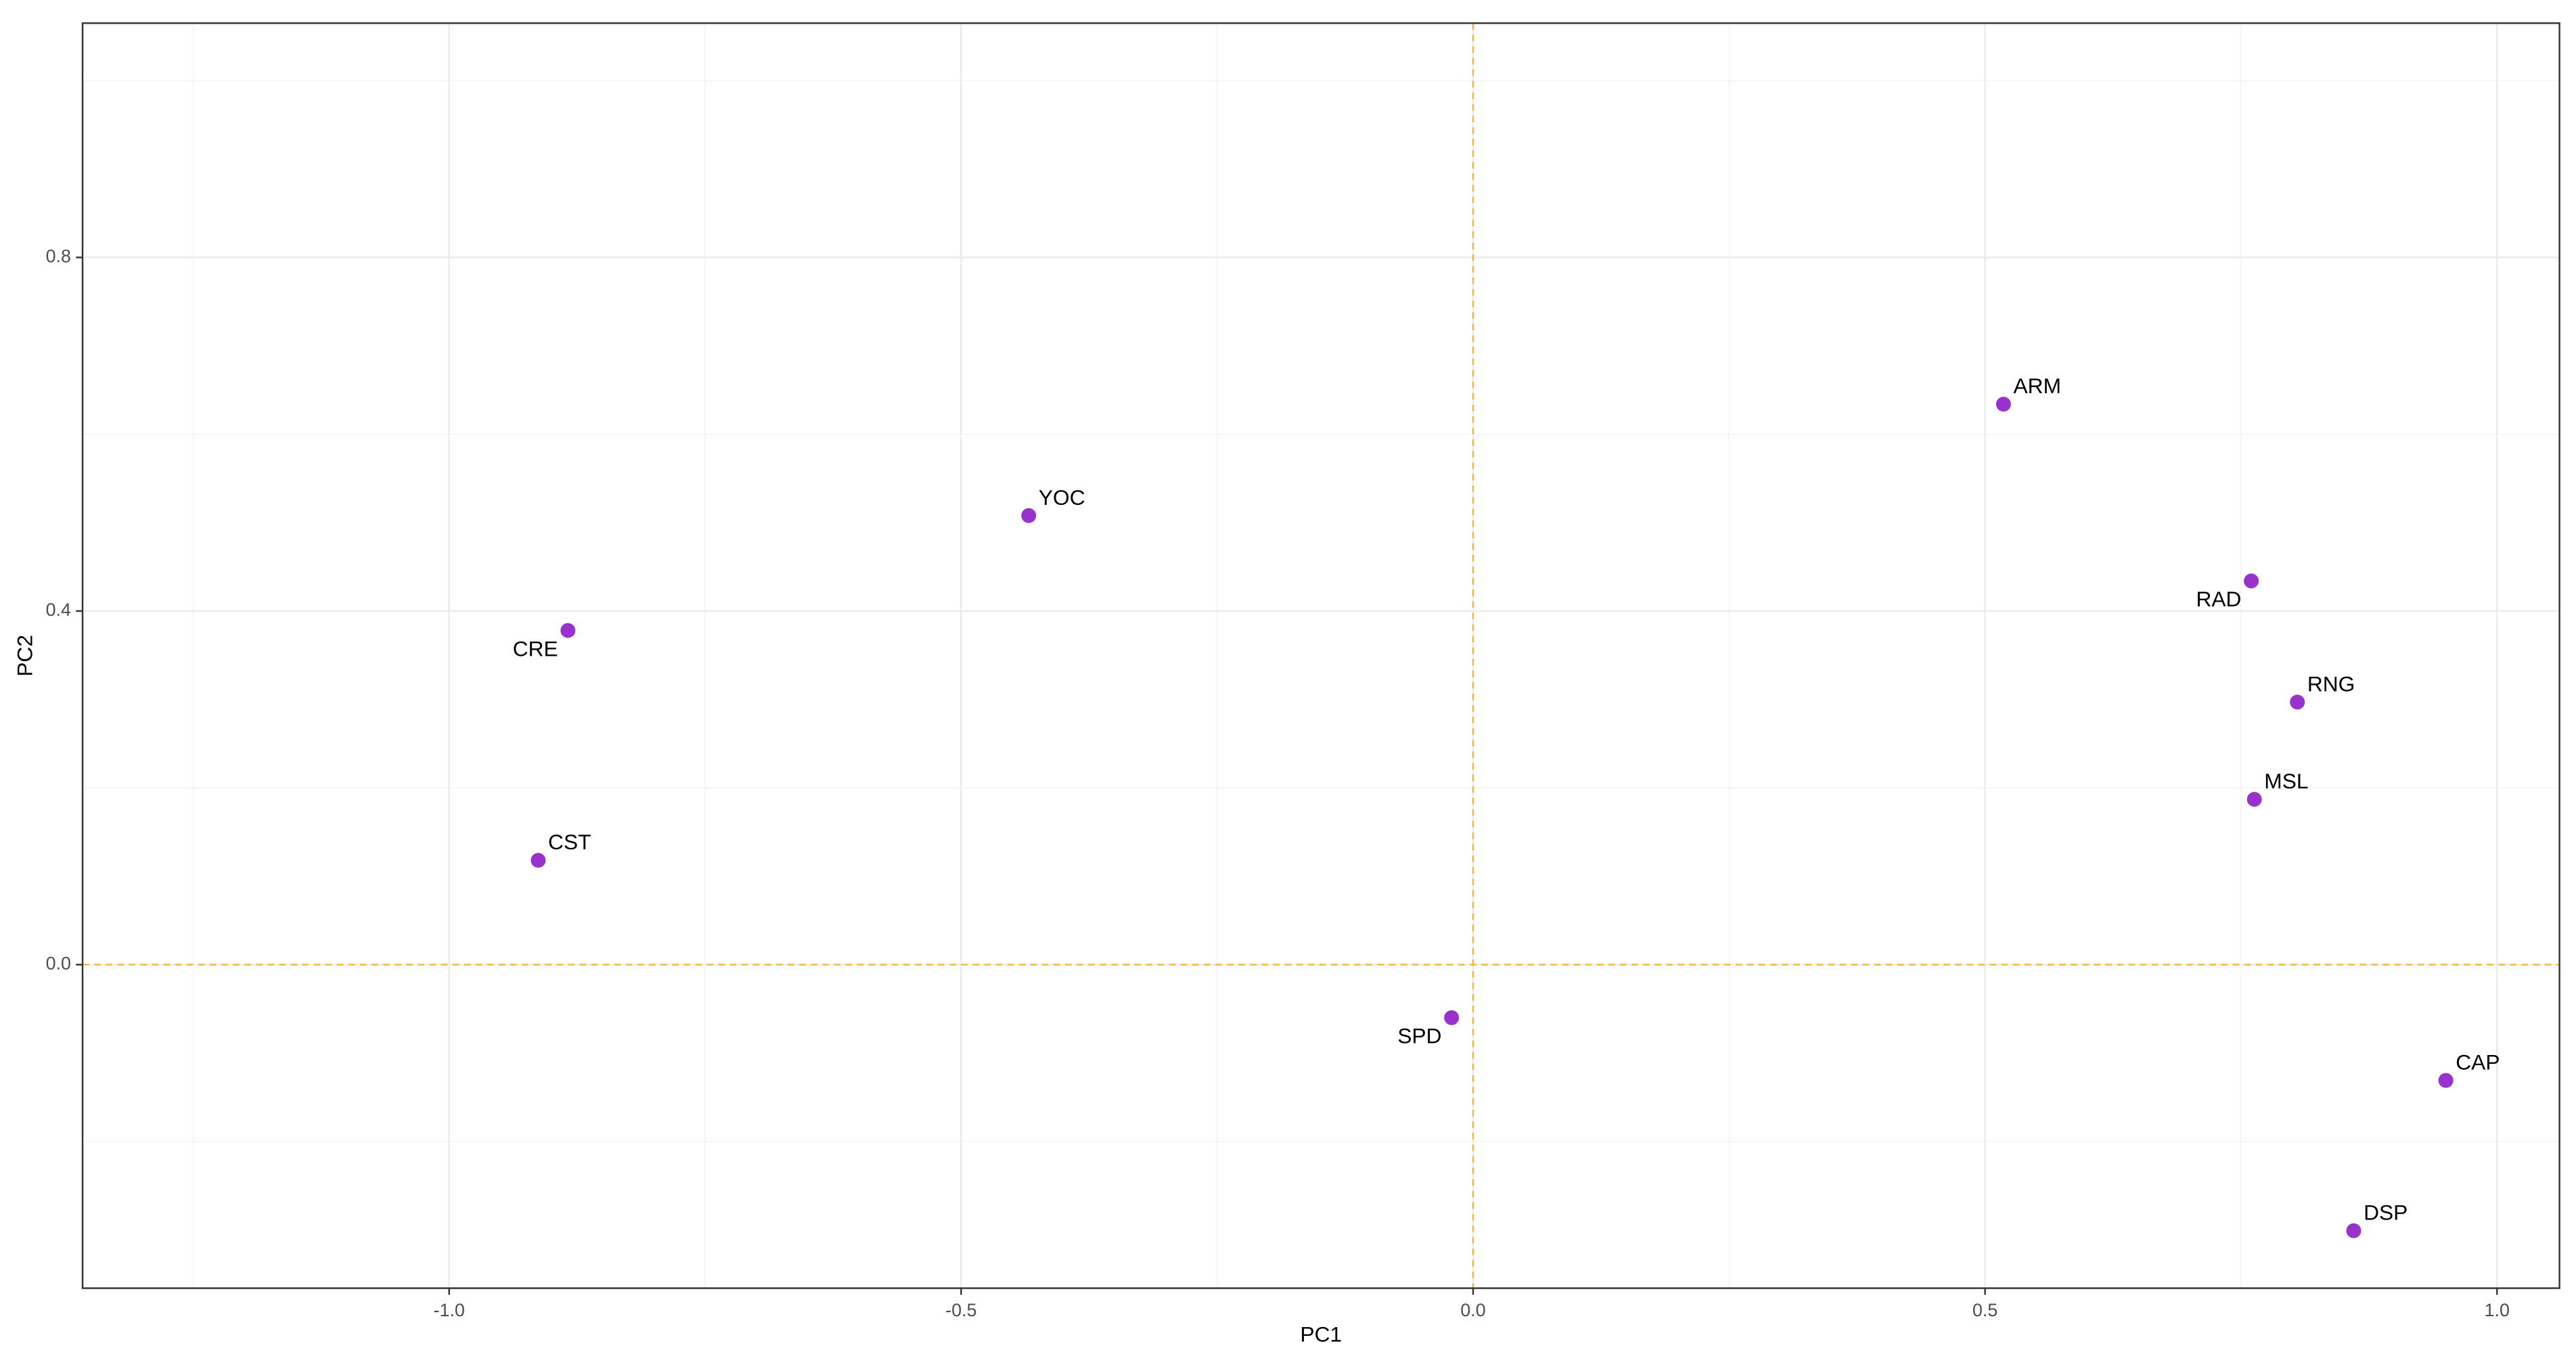 This screenshot has height=1367, width=2576. Describe the element at coordinates (1419, 1036) in the screenshot. I see `point-label: SPD` at that location.